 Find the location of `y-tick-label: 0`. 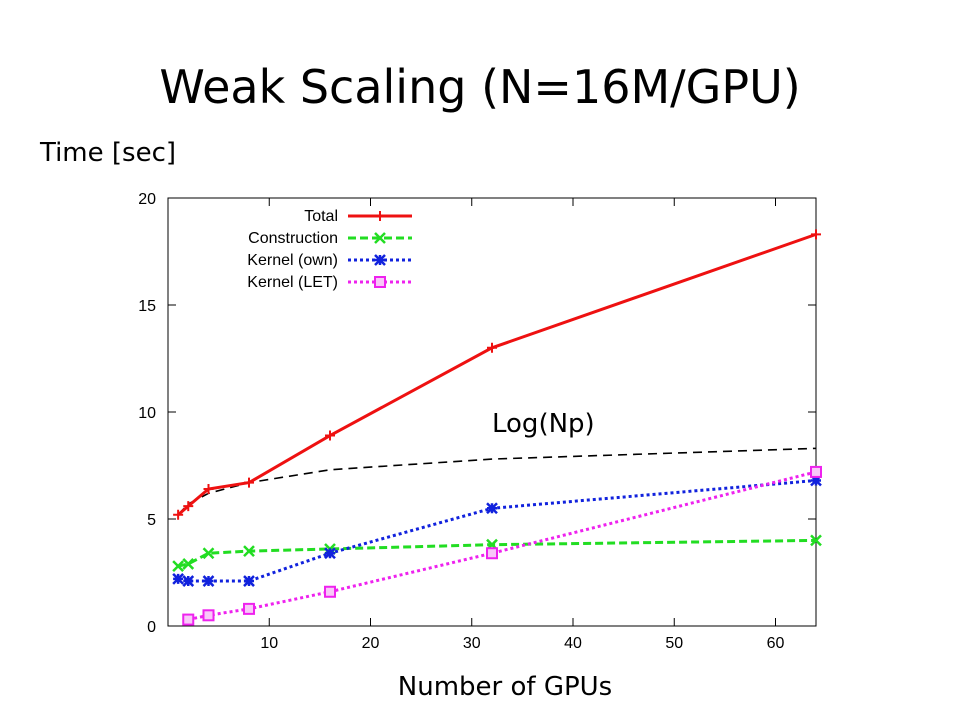

y-tick-label: 0 is located at coordinates (151, 627).